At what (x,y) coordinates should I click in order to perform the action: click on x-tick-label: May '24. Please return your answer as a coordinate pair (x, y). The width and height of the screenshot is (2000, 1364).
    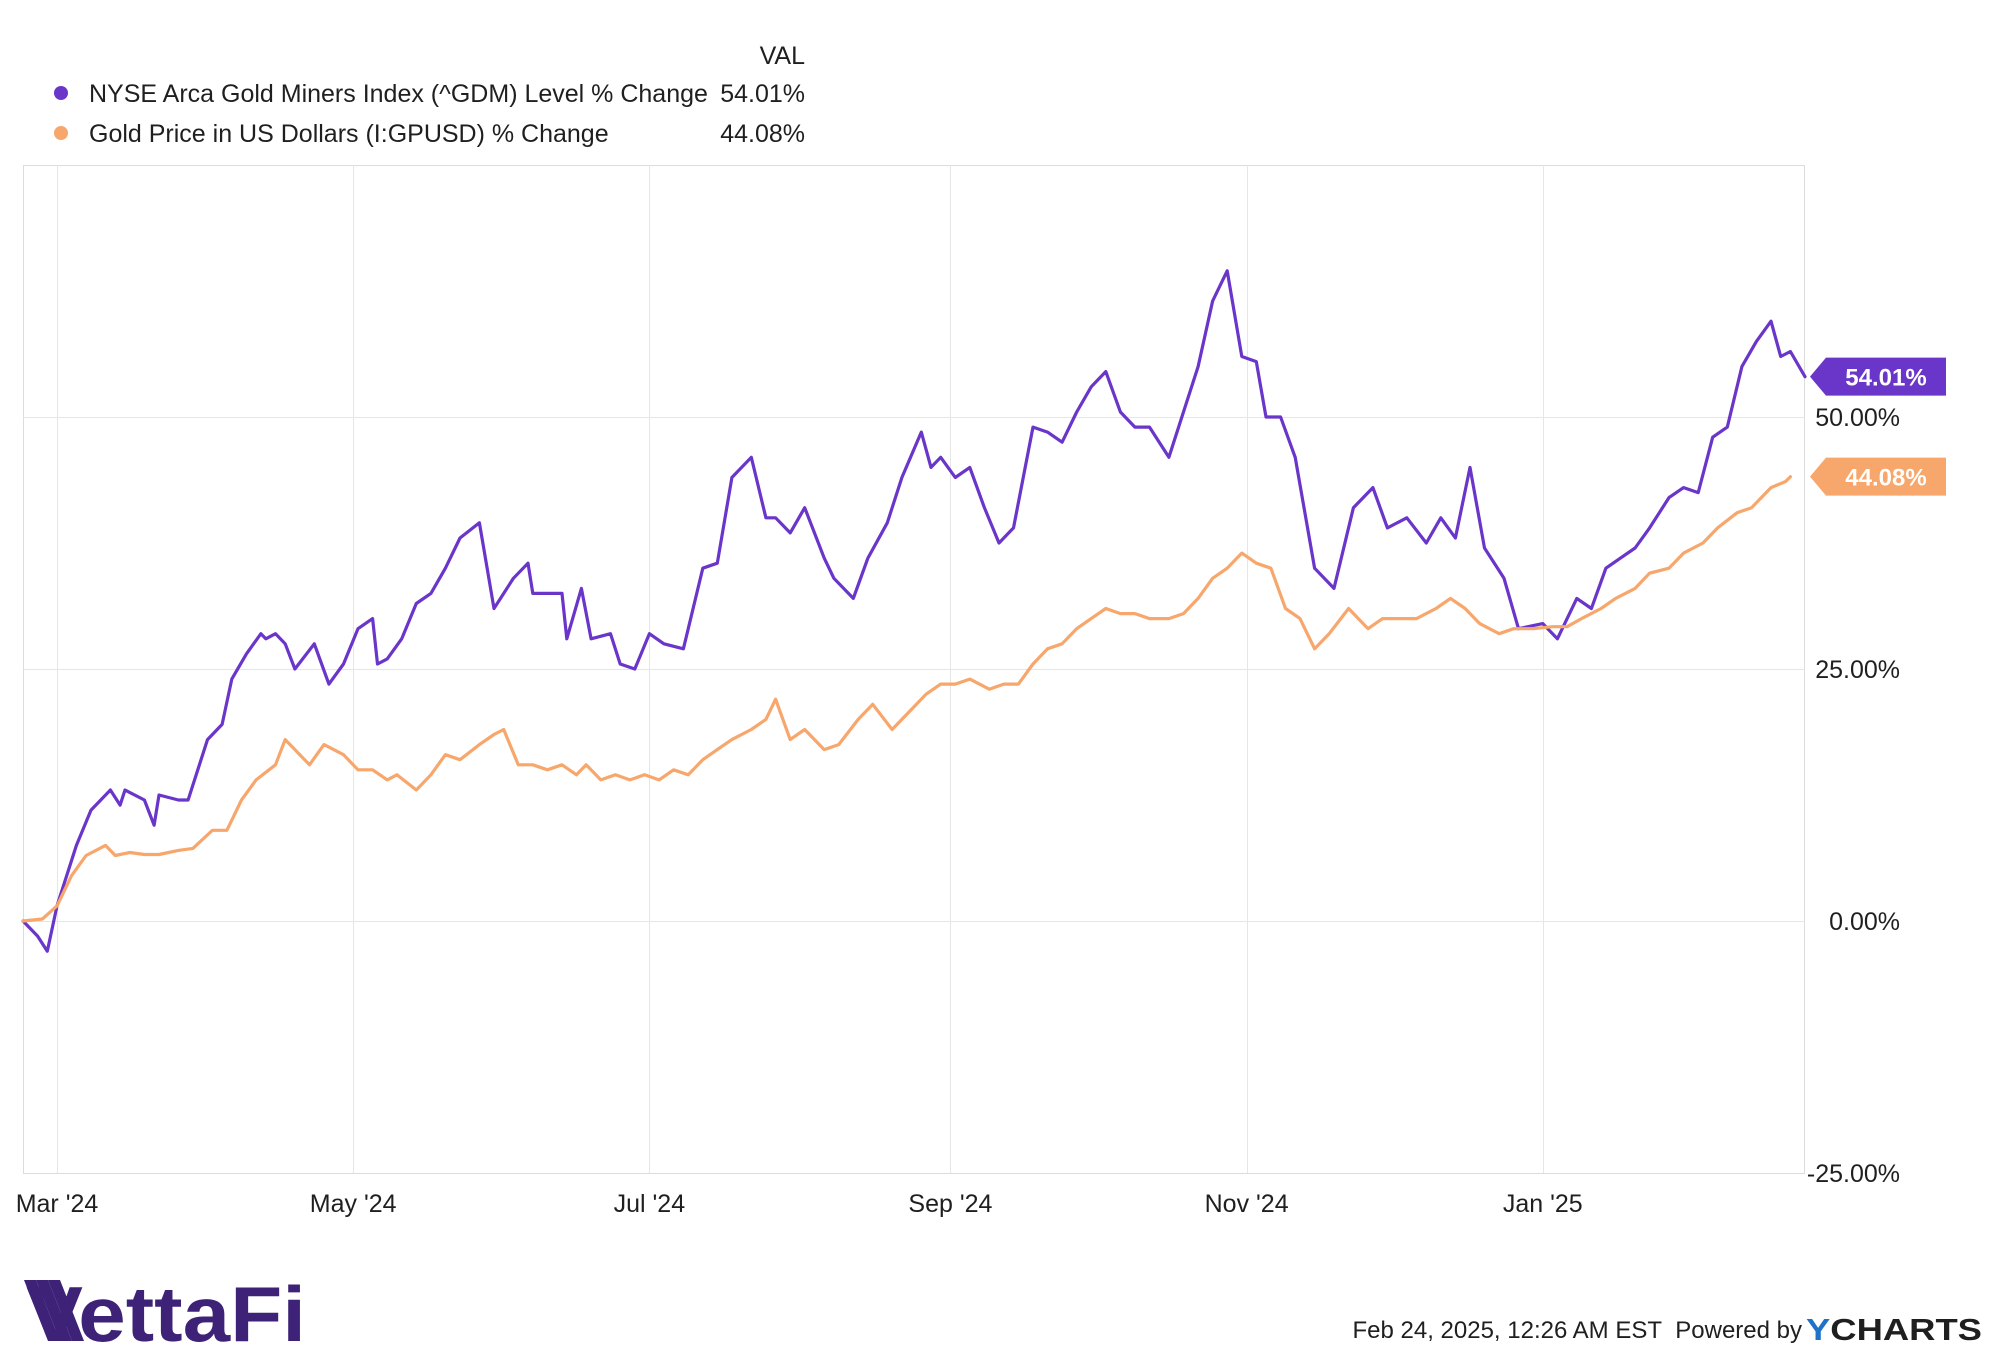
    Looking at the image, I should click on (353, 1204).